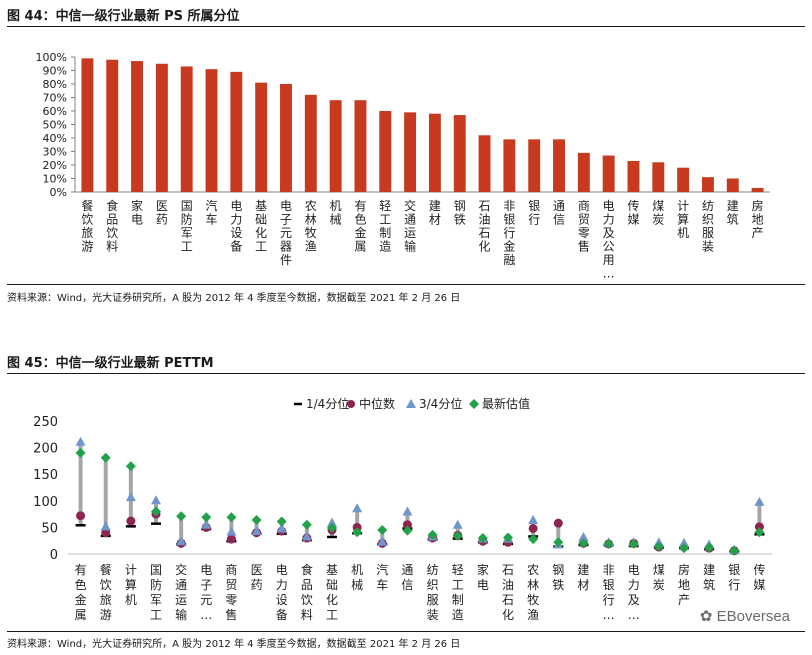 Image resolution: width=812 pixels, height=655 pixels. I want to click on chart2-top-rule, so click(406, 373).